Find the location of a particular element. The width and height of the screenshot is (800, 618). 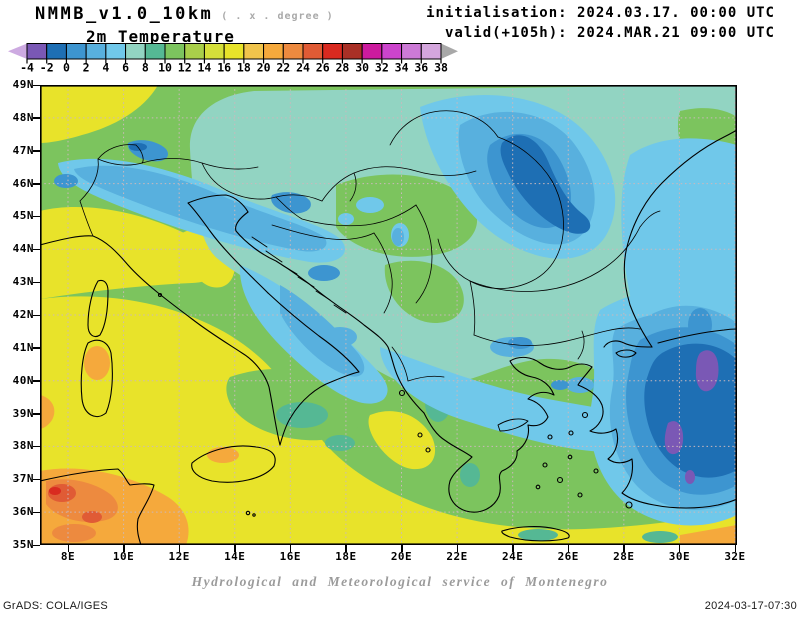

lat-label: 36N is located at coordinates (23, 512).